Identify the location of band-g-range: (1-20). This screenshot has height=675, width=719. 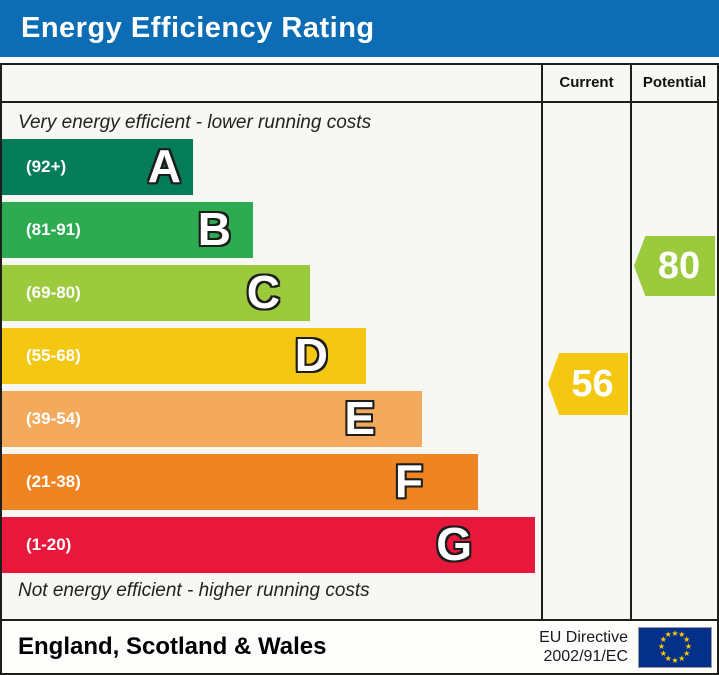
(49, 544).